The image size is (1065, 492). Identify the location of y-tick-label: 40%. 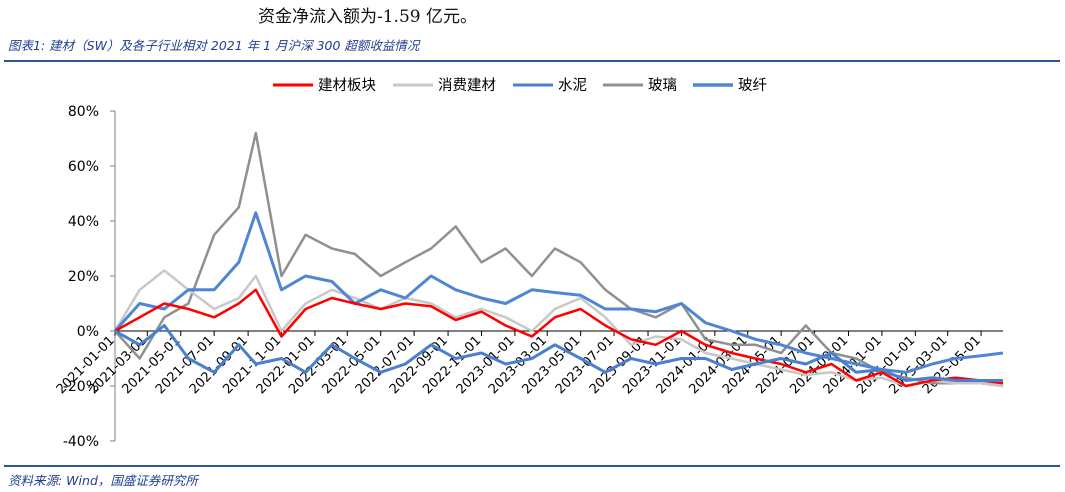
(83, 222).